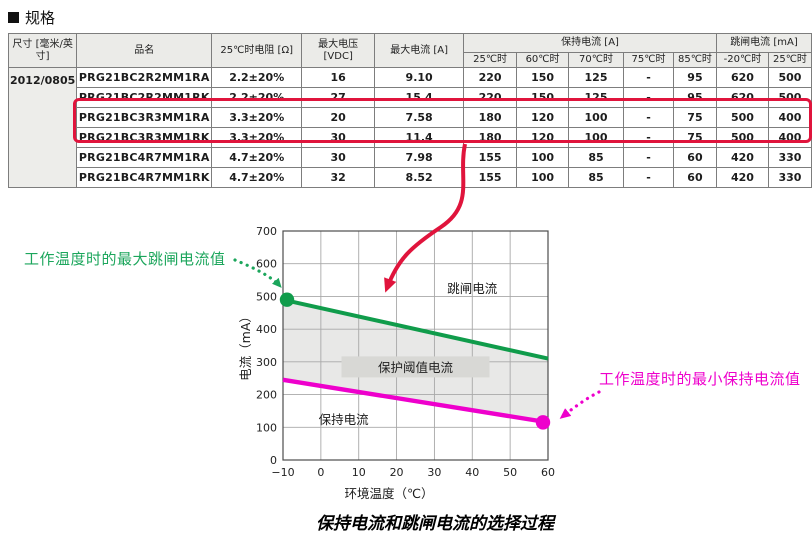 Image resolution: width=812 pixels, height=546 pixels. I want to click on trip-current-label: 跳闸电流, so click(472, 288).